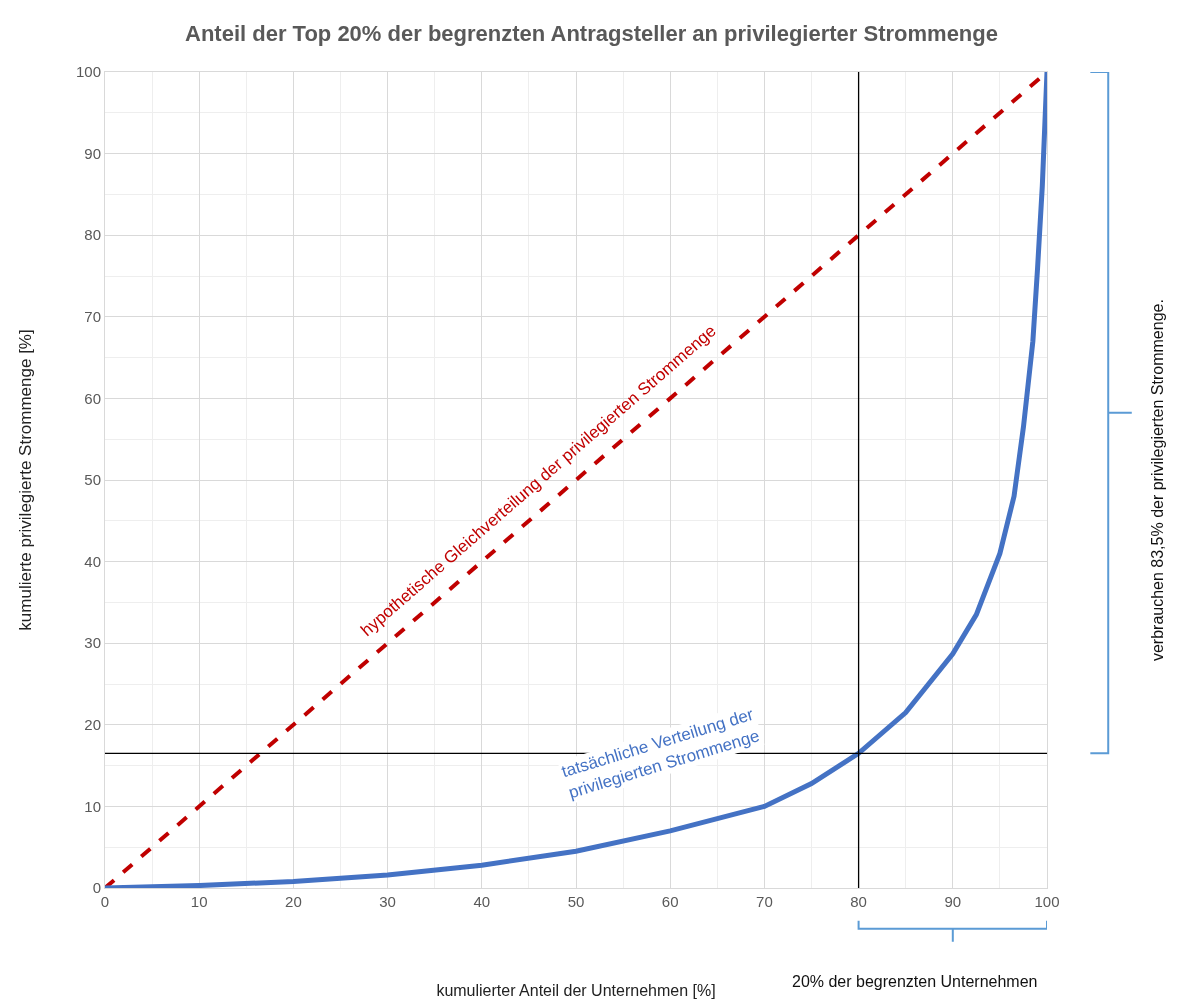  Describe the element at coordinates (92, 235) in the screenshot. I see `y-tick-label: 80` at that location.